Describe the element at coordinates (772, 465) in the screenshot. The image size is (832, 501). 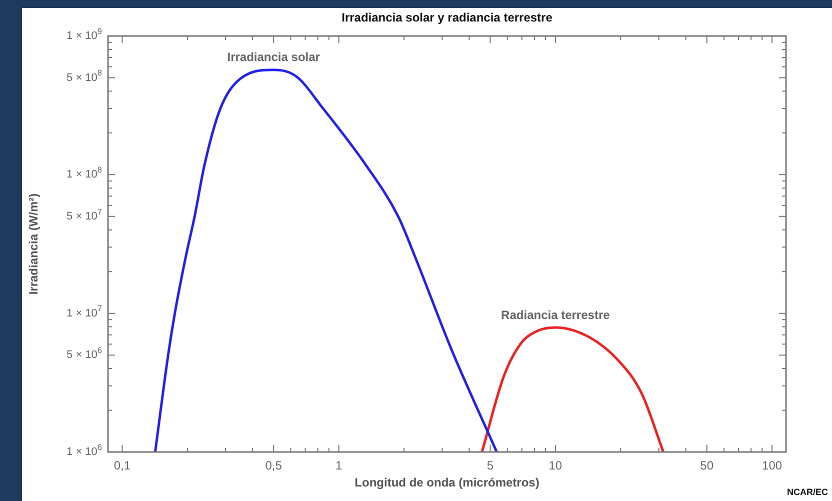
I see `x-tick-label: 100` at that location.